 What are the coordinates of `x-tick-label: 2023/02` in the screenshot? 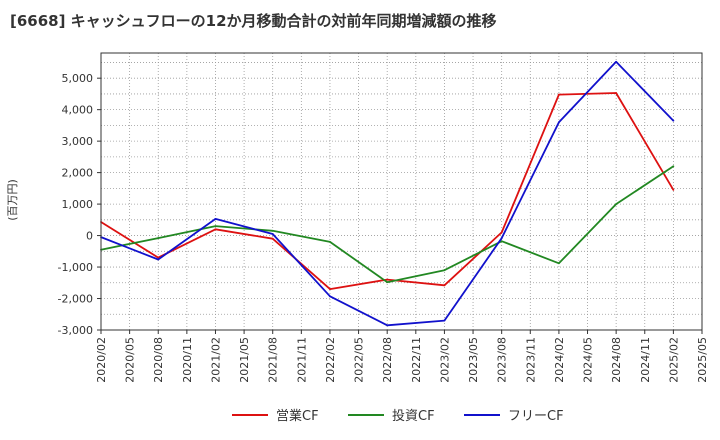 It's located at (444, 360).